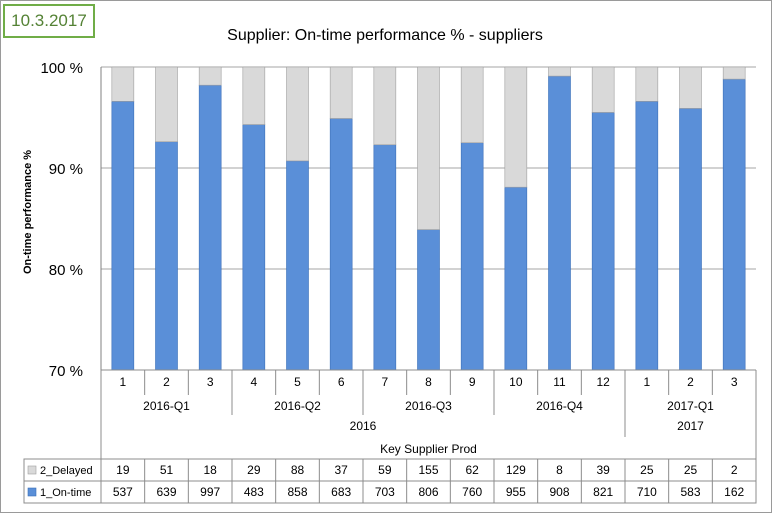  I want to click on data-table-cell: 162, so click(734, 492).